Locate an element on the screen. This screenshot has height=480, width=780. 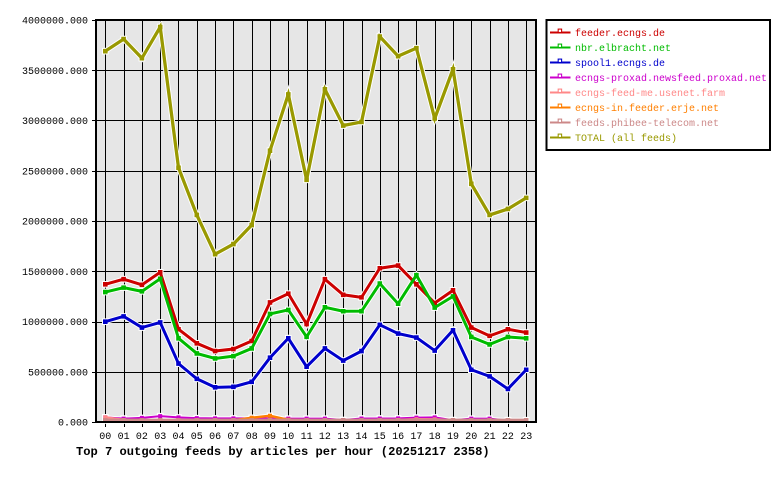
svg-text: feeder.ecngs.de is located at coordinates (620, 34).